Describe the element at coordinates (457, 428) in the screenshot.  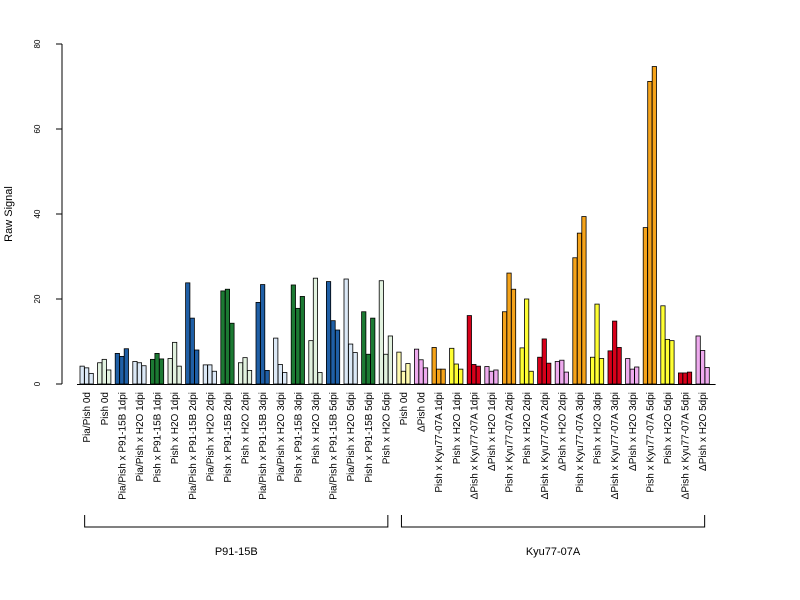
I see `x-tick-label: Pish x H2O 1dpi` at that location.